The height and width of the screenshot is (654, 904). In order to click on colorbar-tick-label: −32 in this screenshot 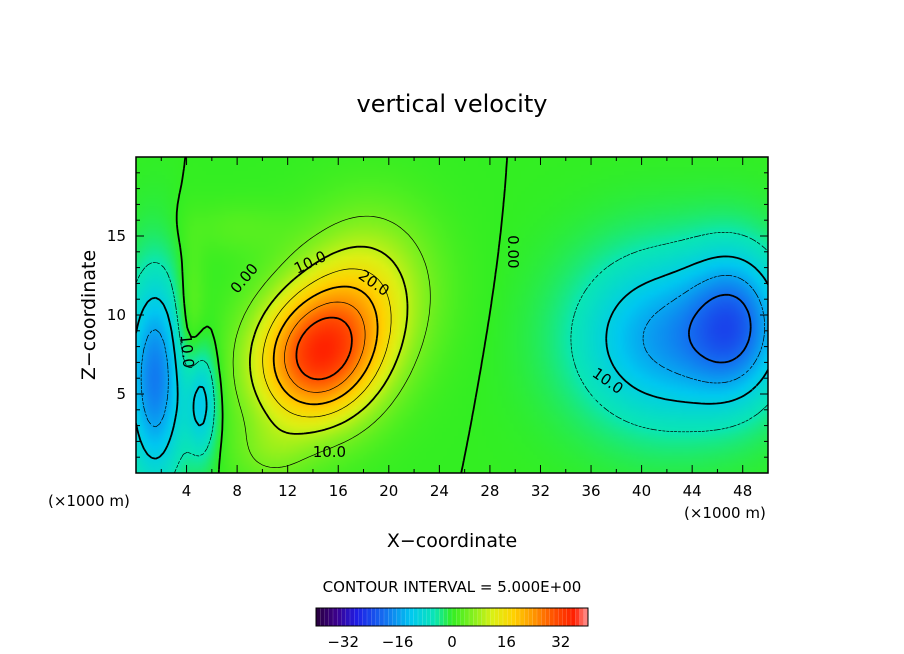, I will do `click(343, 642)`.